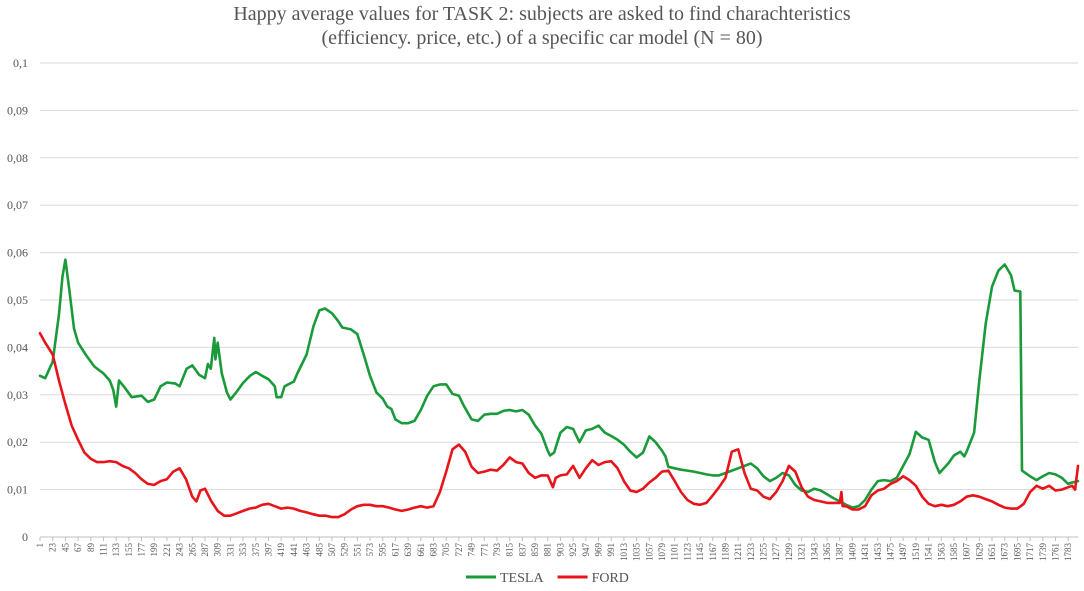 The width and height of the screenshot is (1084, 591). Describe the element at coordinates (713, 552) in the screenshot. I see `x-tick-label: 1167` at that location.